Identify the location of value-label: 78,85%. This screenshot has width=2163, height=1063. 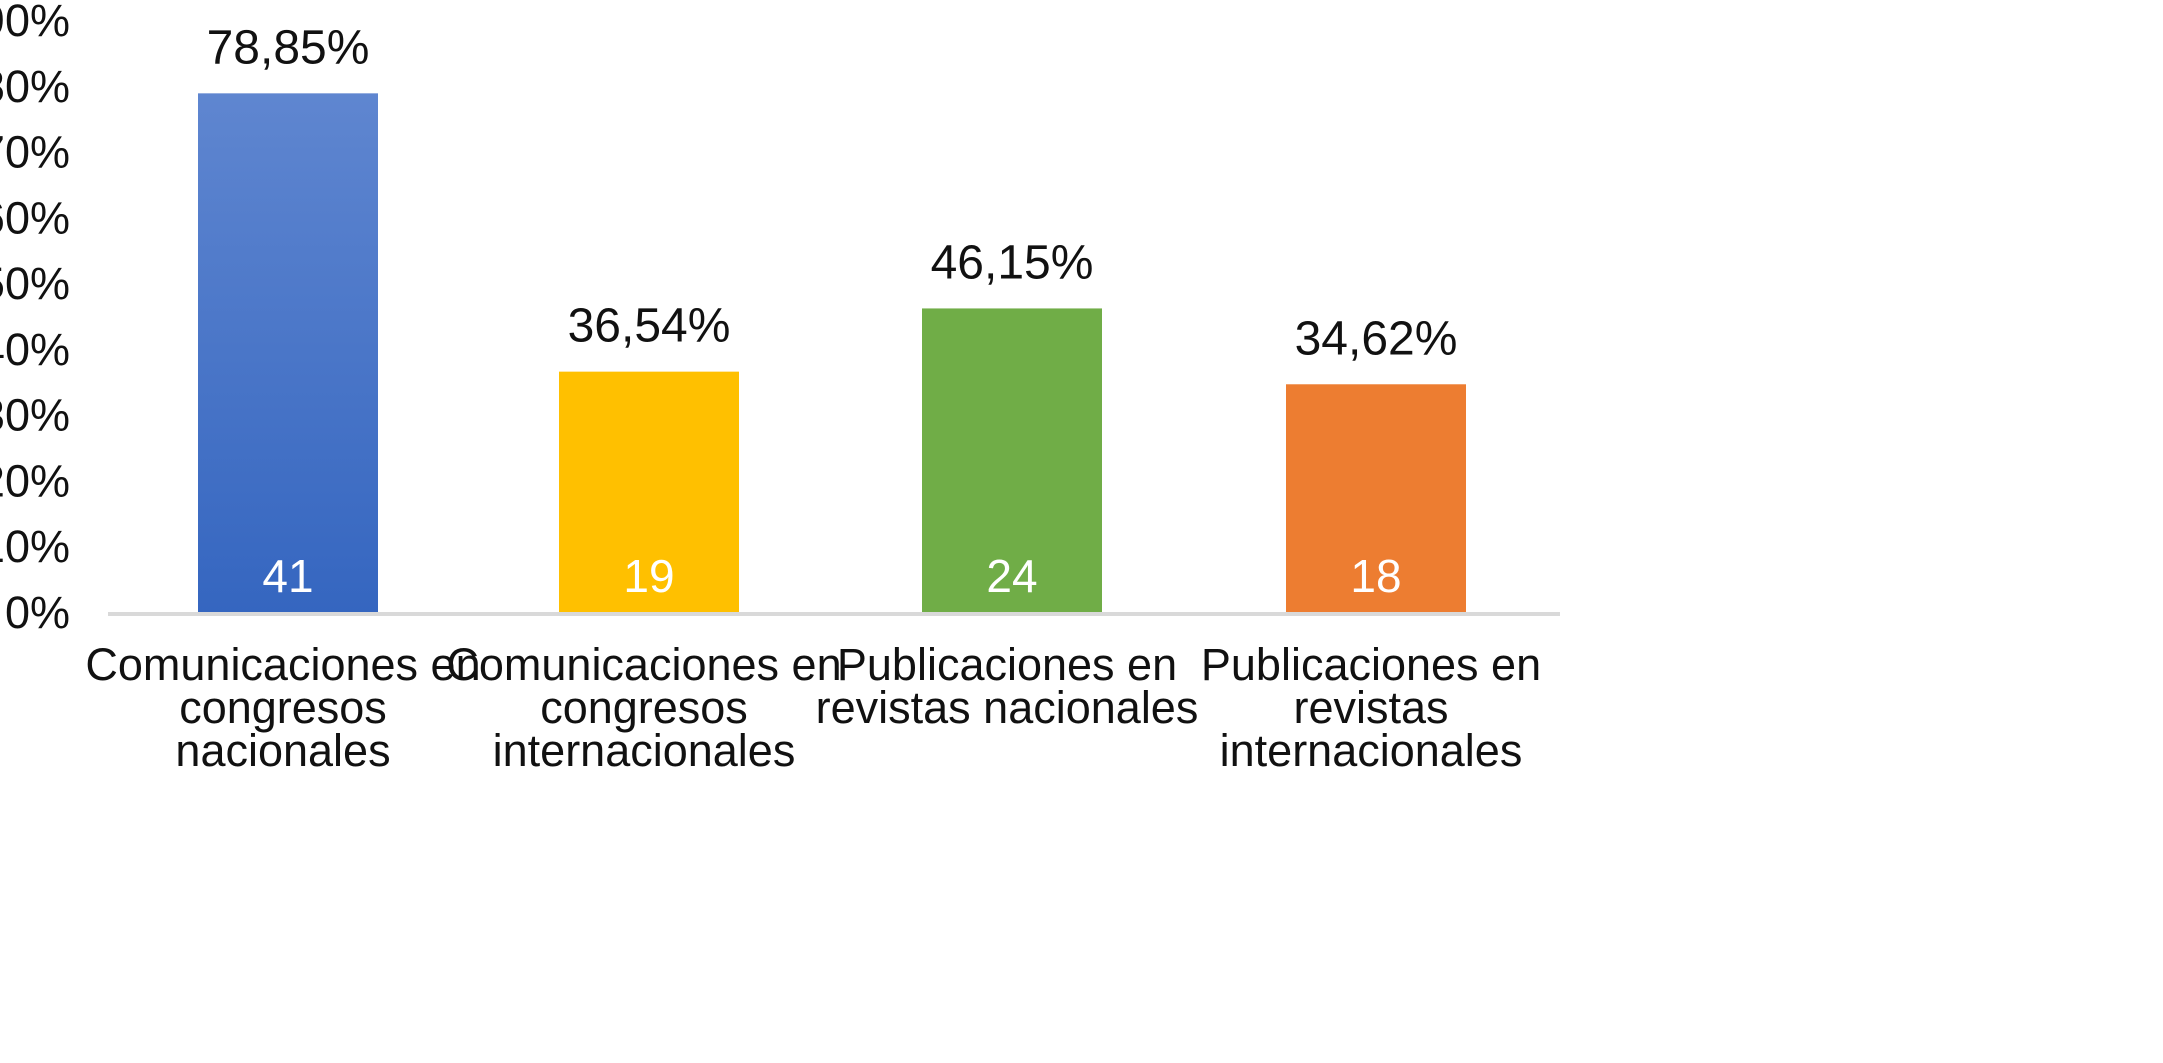
(288, 47).